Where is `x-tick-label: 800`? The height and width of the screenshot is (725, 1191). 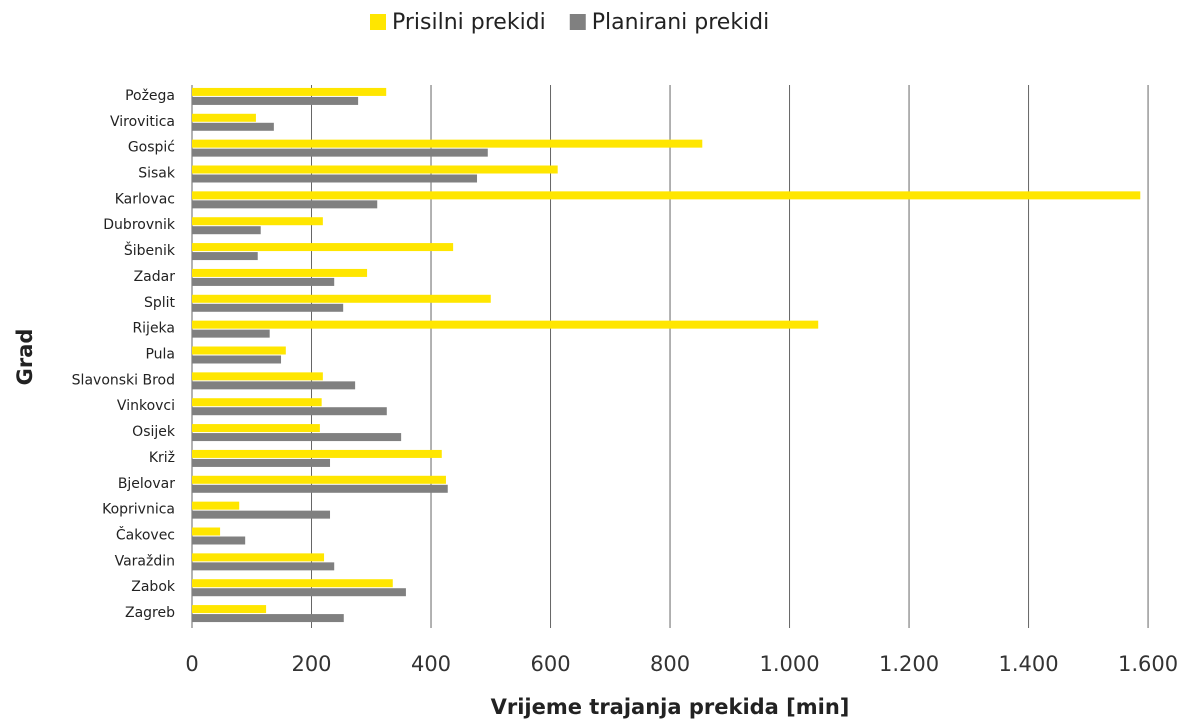 x-tick-label: 800 is located at coordinates (670, 664).